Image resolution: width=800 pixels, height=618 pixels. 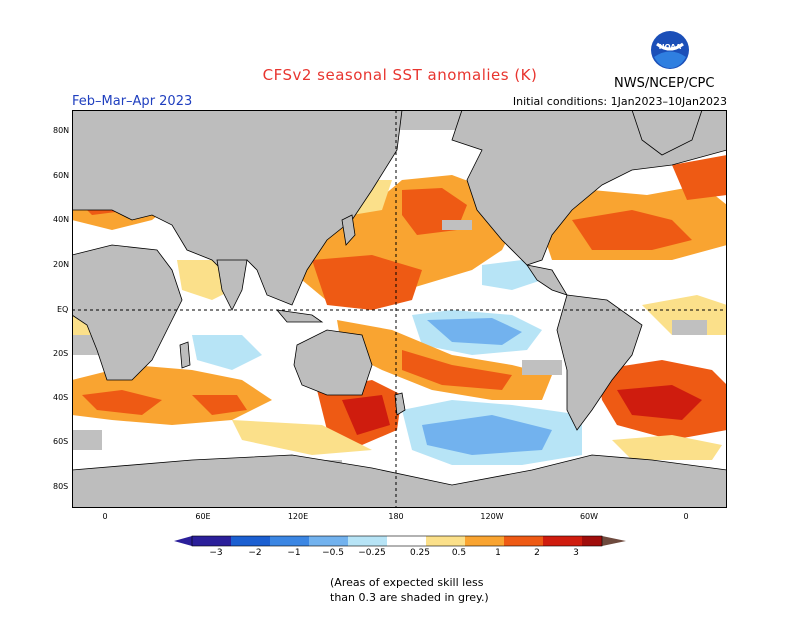 I want to click on colorbar-tick: −2, so click(x=255, y=553).